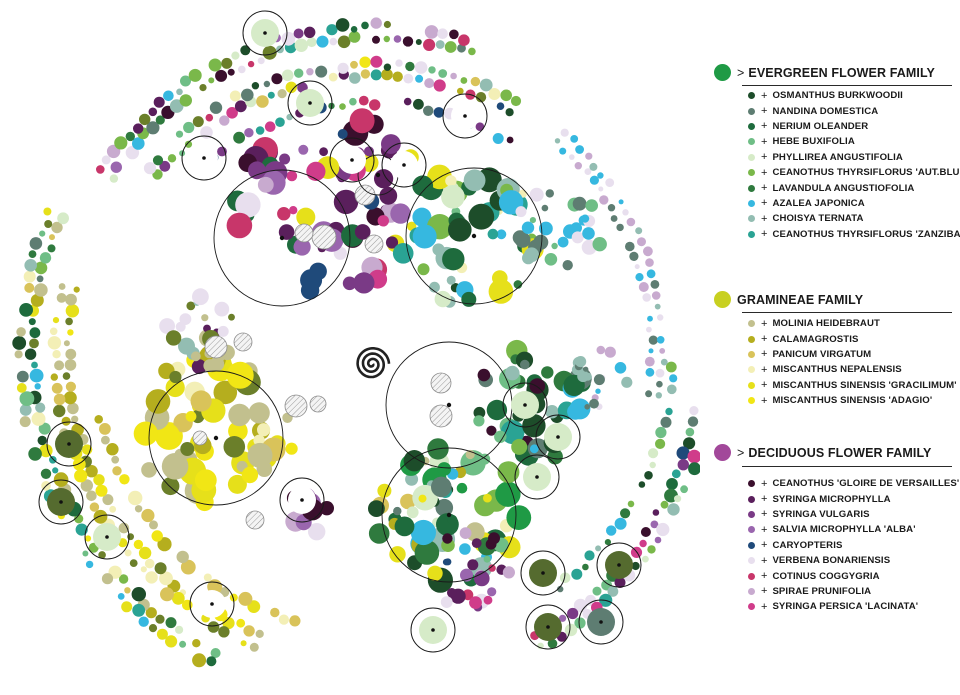 The image size is (960, 695). What do you see at coordinates (822, 591) in the screenshot?
I see `species-name: SPIRAE PRUNIFOLIA` at bounding box center [822, 591].